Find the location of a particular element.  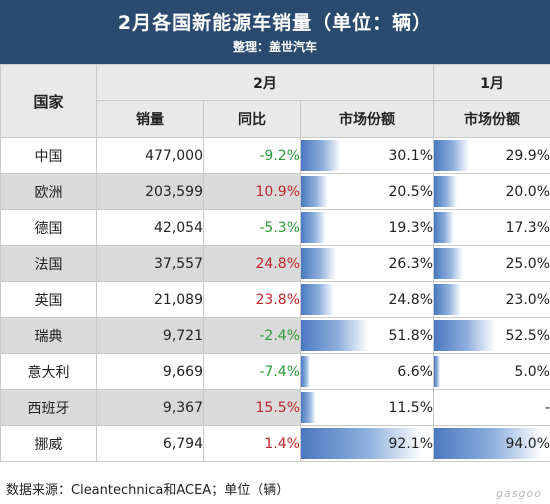

table-row: 德国 42,054 -5.3% 19.3% 17.3% is located at coordinates (275, 227).